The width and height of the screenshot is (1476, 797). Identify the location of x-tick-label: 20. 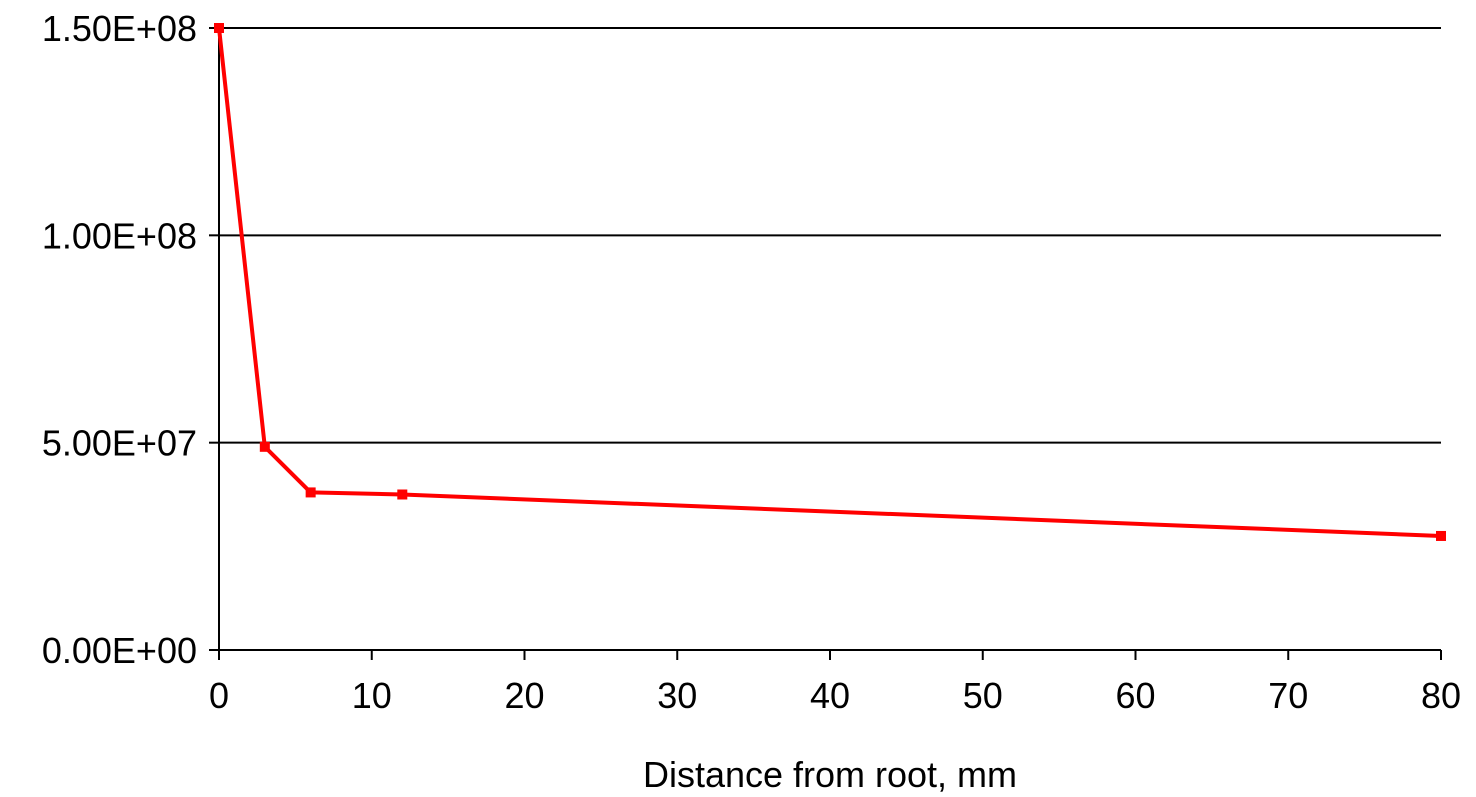
(524, 695).